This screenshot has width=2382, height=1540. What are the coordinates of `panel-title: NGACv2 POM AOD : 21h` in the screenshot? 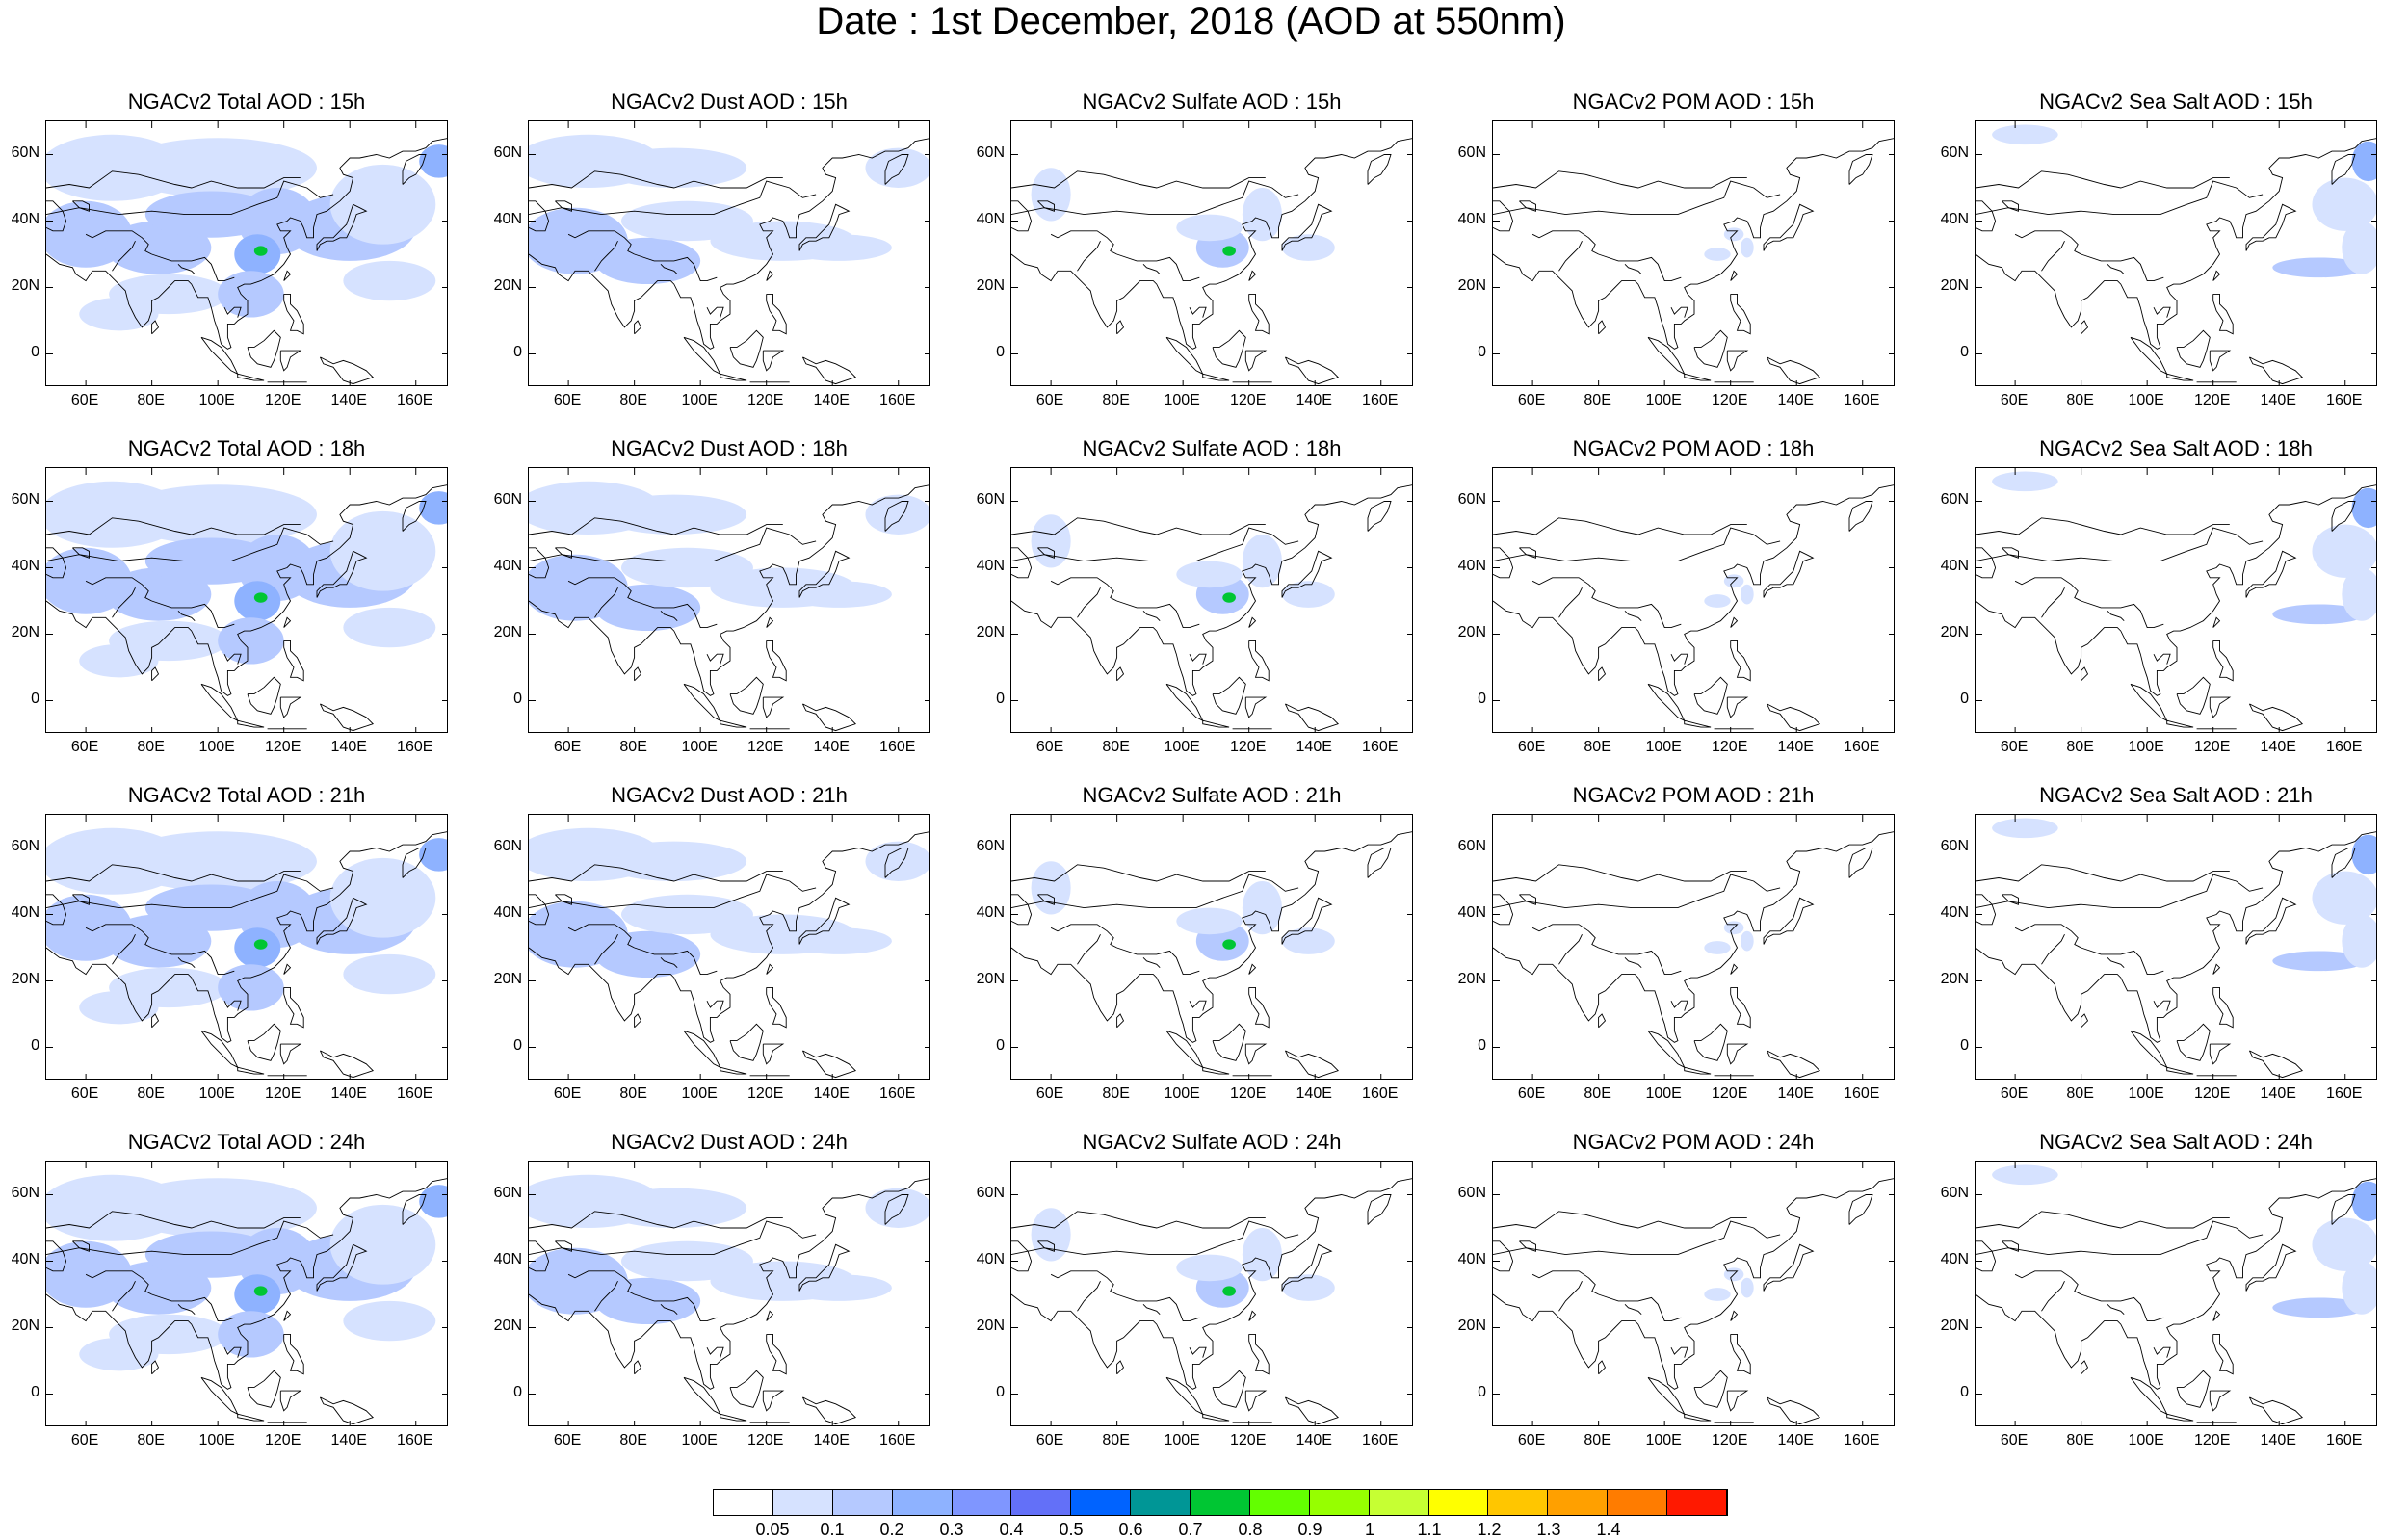 It's located at (1694, 795).